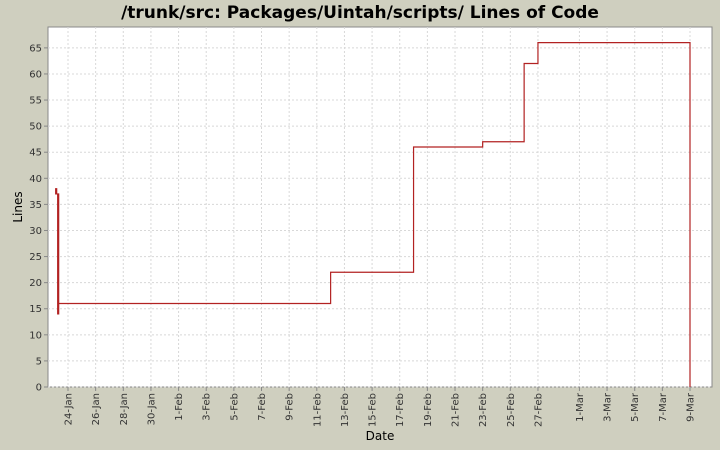 This screenshot has width=720, height=450. I want to click on y-tick-label: 55, so click(35, 101).